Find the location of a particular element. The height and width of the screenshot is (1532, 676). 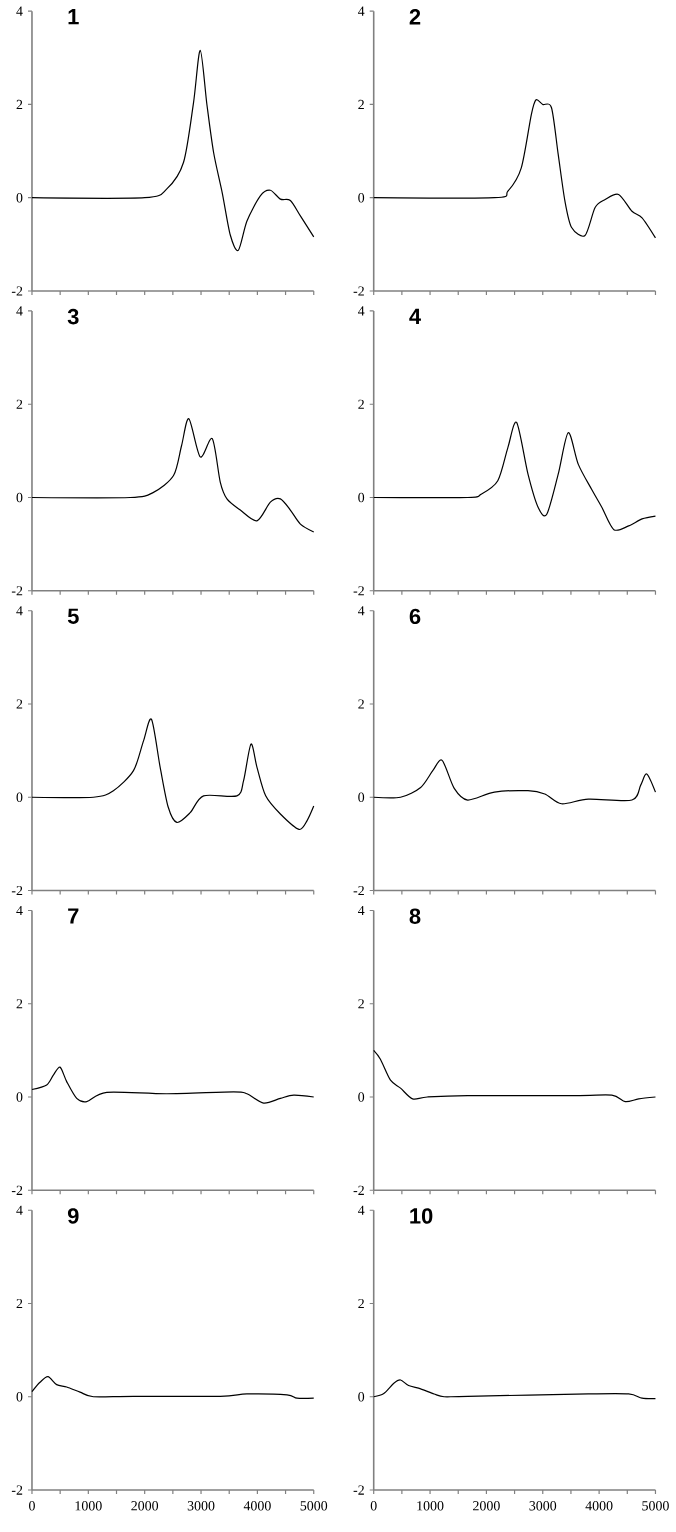

chart-title: 8 is located at coordinates (415, 916).